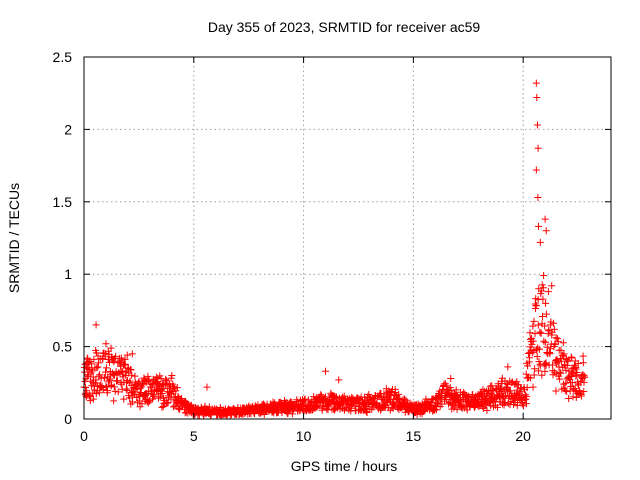 The height and width of the screenshot is (480, 640). I want to click on x-tick-label: 20, so click(523, 436).